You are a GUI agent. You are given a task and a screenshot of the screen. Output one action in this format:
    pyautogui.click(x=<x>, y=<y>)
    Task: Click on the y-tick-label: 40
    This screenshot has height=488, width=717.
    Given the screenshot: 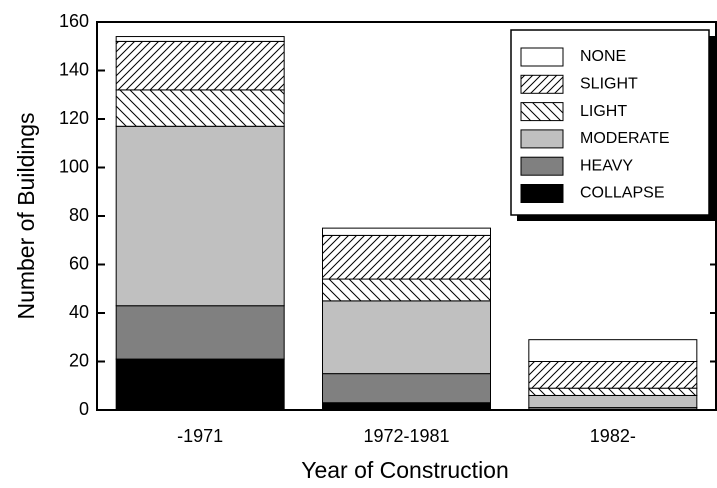 What is the action you would take?
    pyautogui.click(x=79, y=312)
    